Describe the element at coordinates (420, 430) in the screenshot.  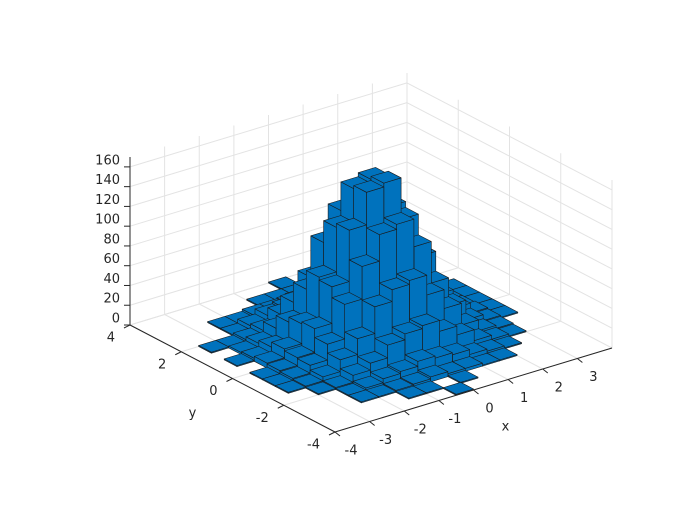
I see `x-tick-label: -2` at that location.